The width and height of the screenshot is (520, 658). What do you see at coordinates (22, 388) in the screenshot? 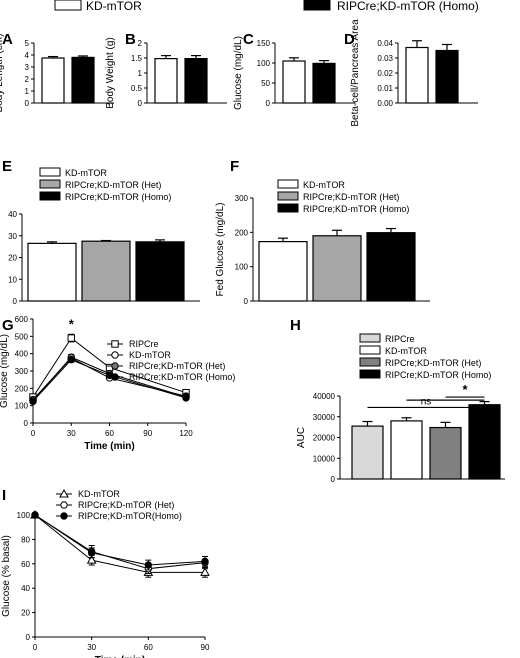
I see `y-tick-label: 200` at bounding box center [22, 388].